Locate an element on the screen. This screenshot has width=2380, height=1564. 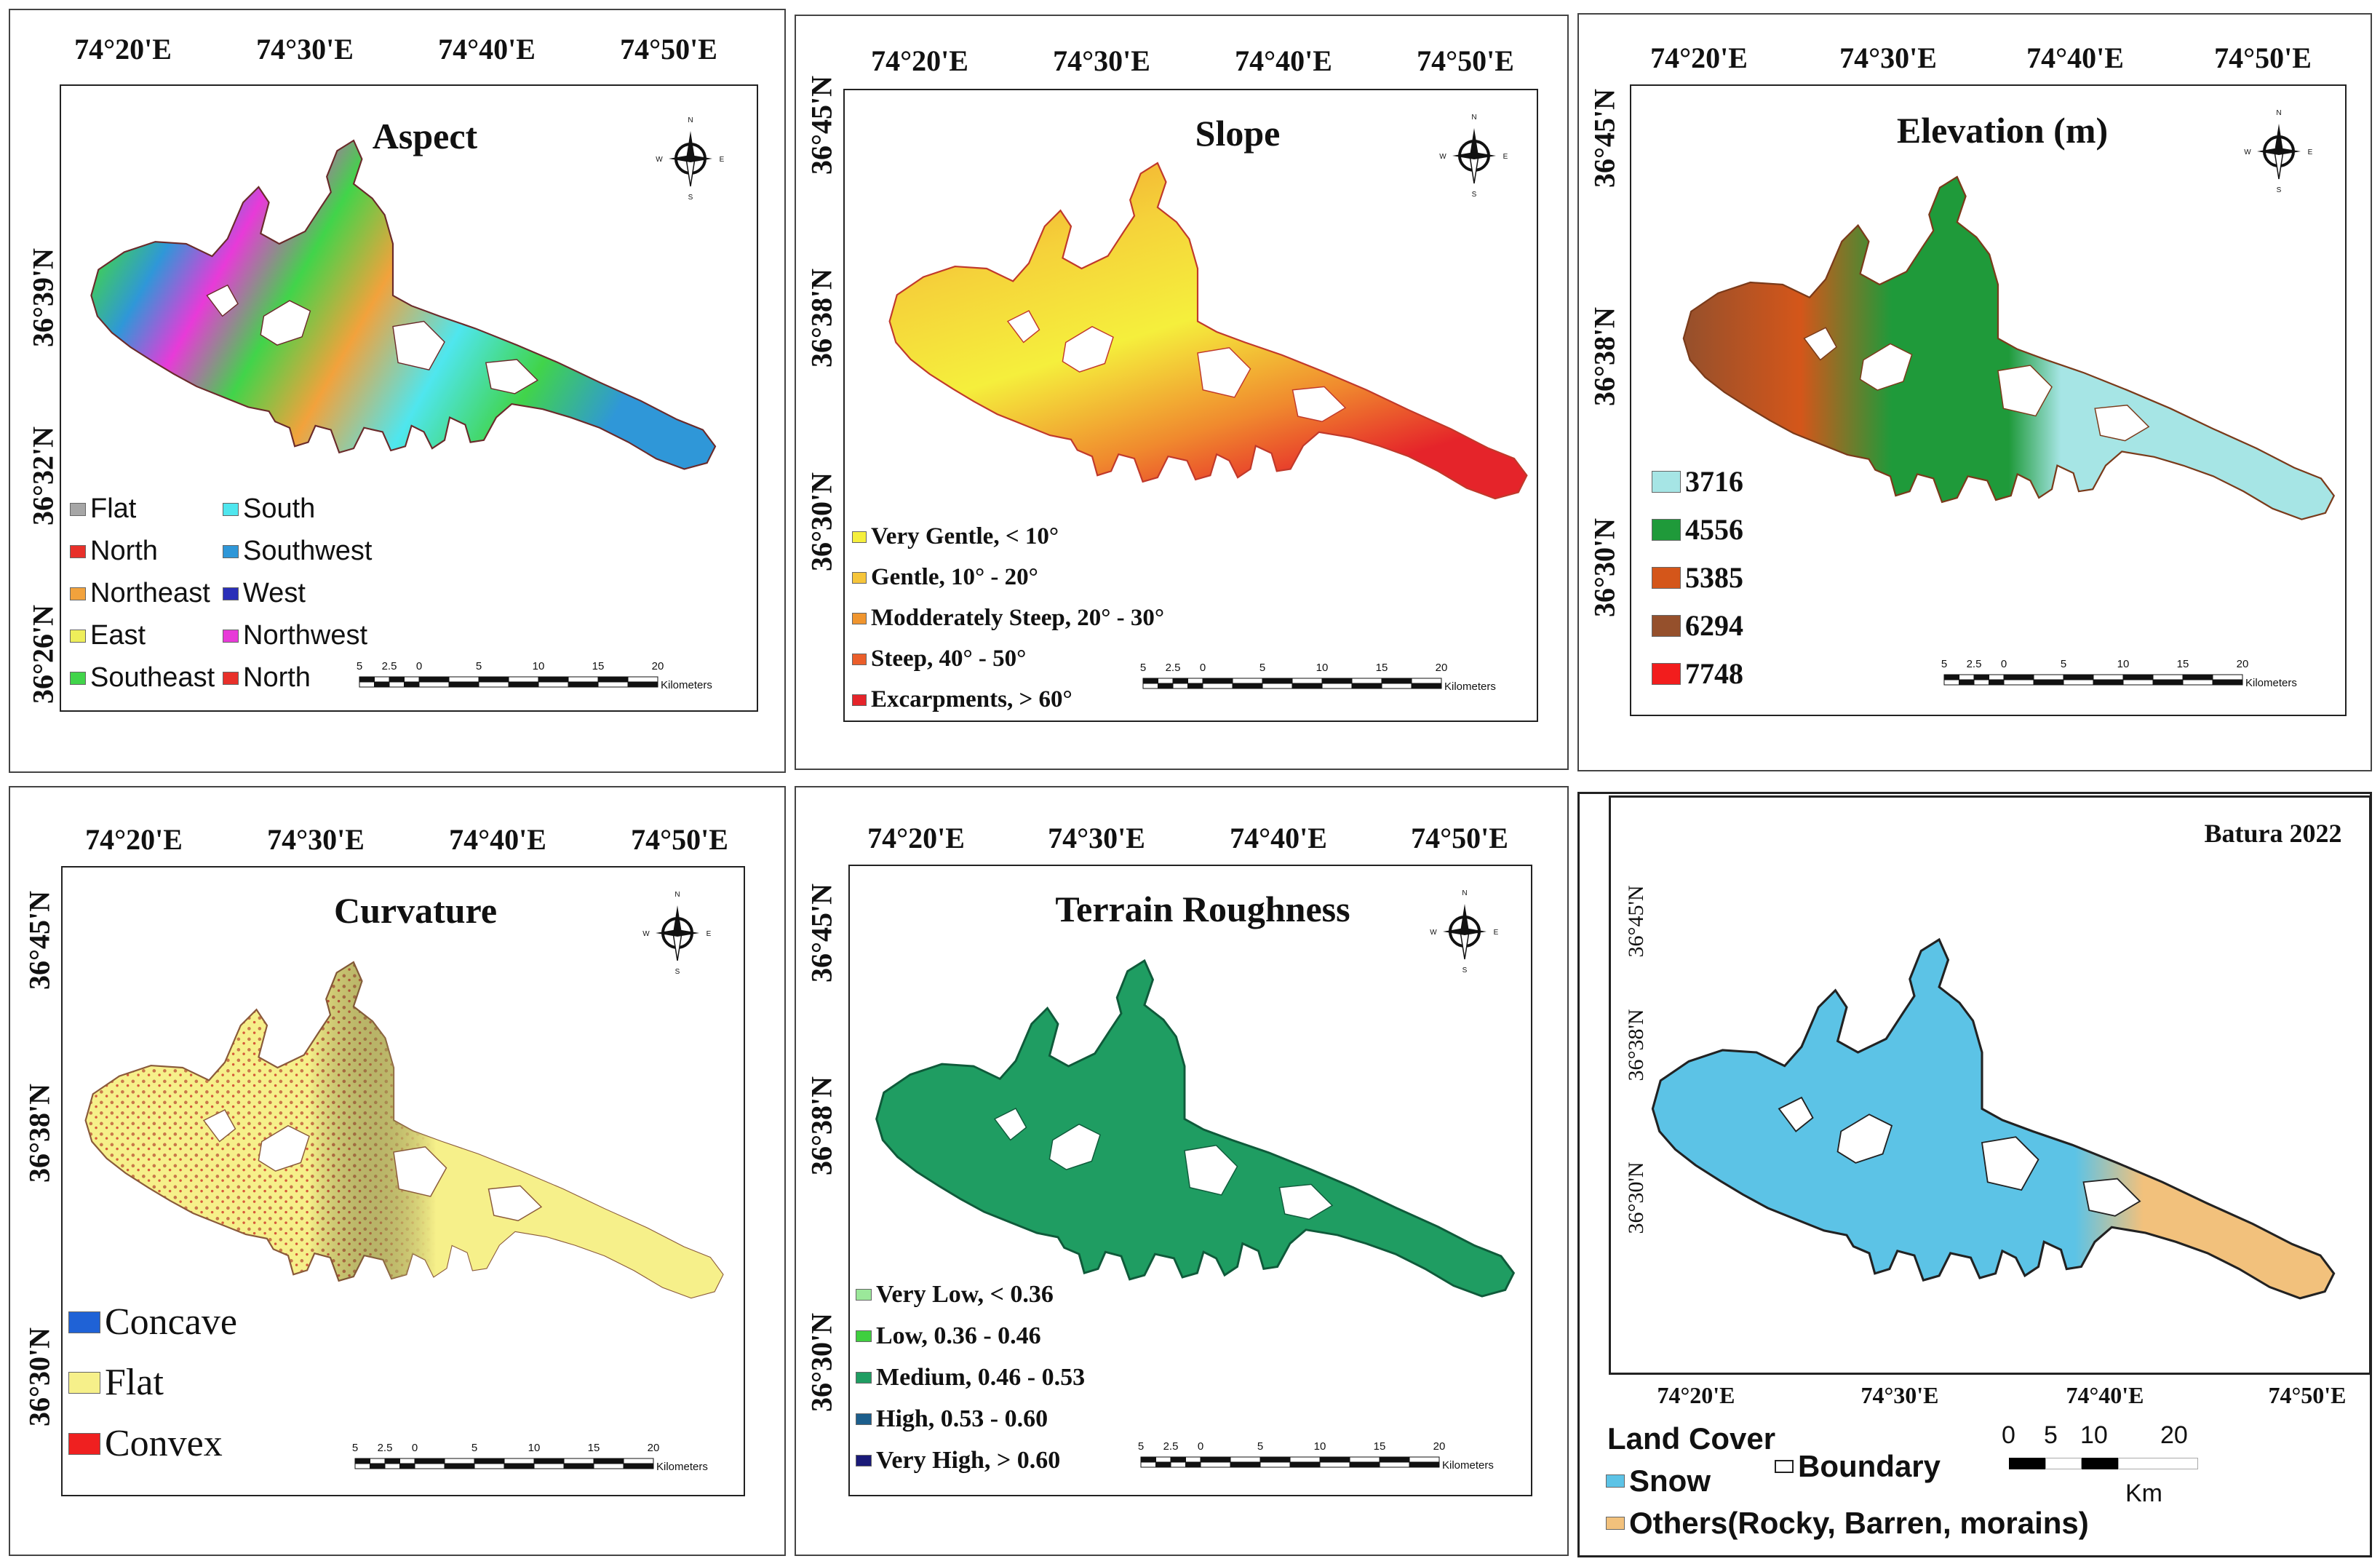
map-title: Terrain Roughness is located at coordinates (1202, 909).